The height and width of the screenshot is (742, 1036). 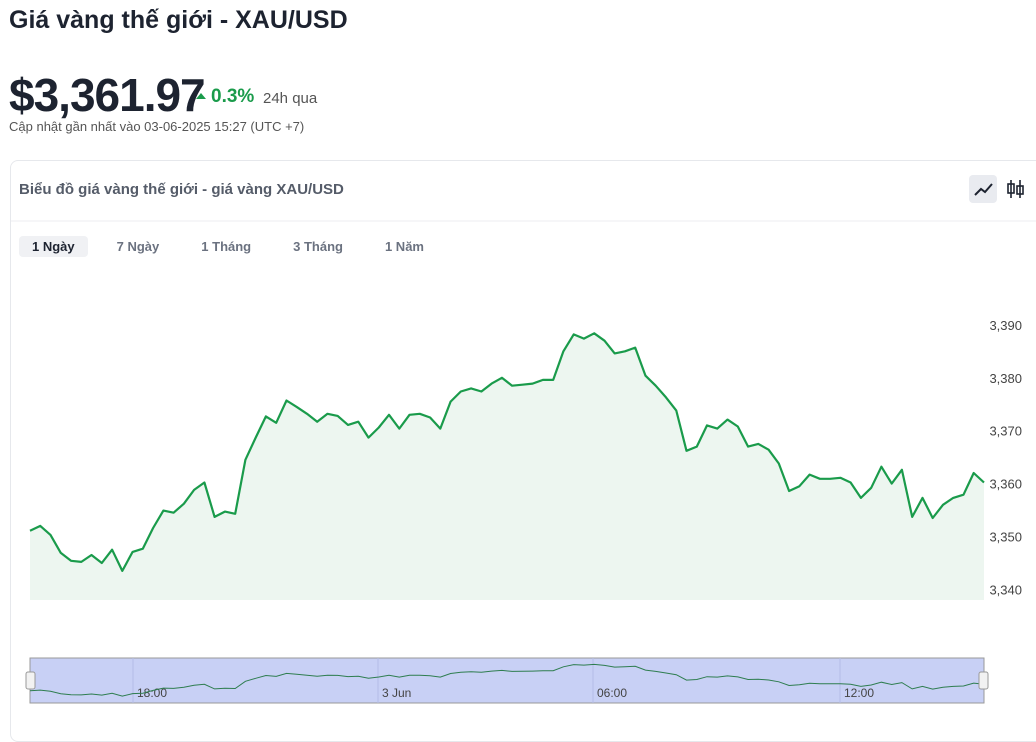 I want to click on tab: 1 Tháng, so click(x=226, y=246).